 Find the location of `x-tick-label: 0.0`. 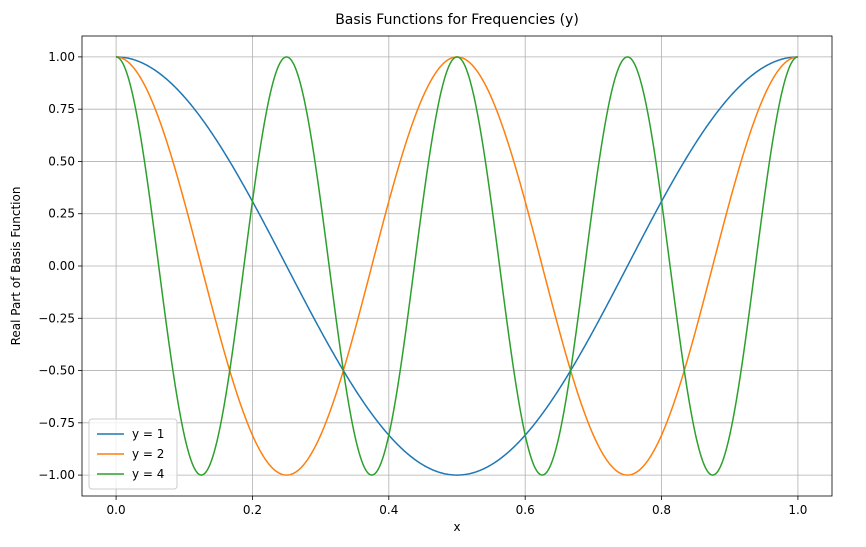

x-tick-label: 0.0 is located at coordinates (116, 510).